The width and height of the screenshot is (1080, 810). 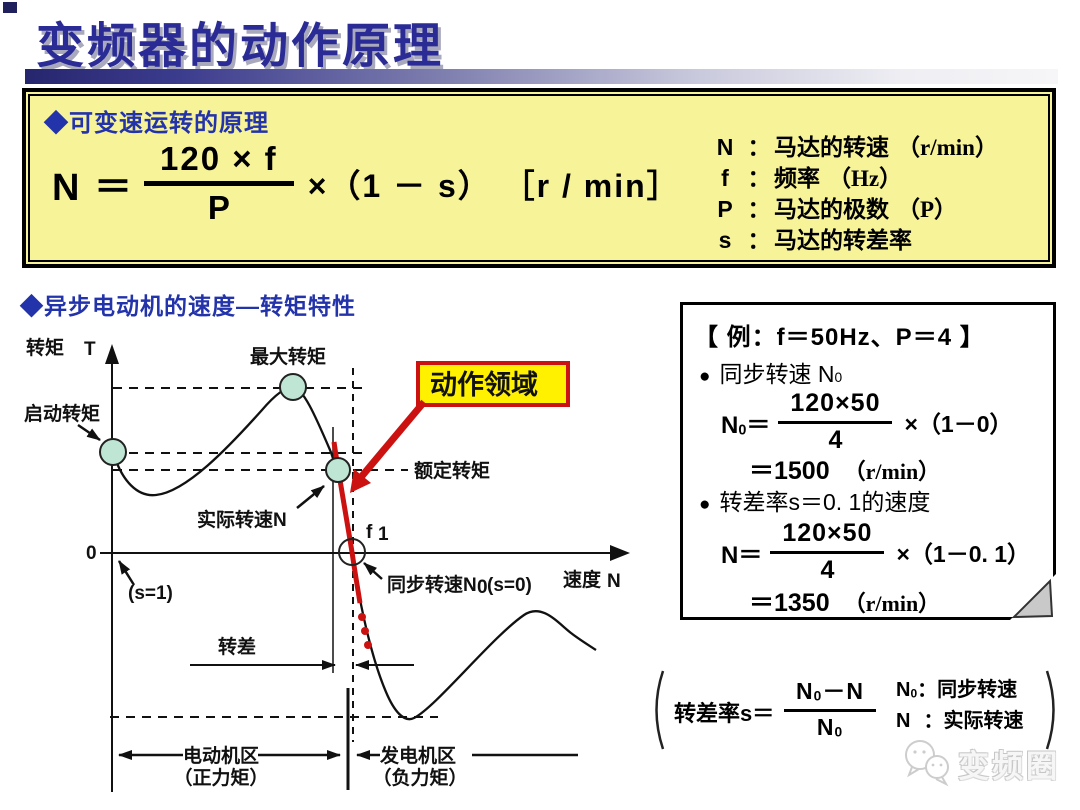 What do you see at coordinates (827, 536) in the screenshot?
I see `calc2-numerator: 120×50` at bounding box center [827, 536].